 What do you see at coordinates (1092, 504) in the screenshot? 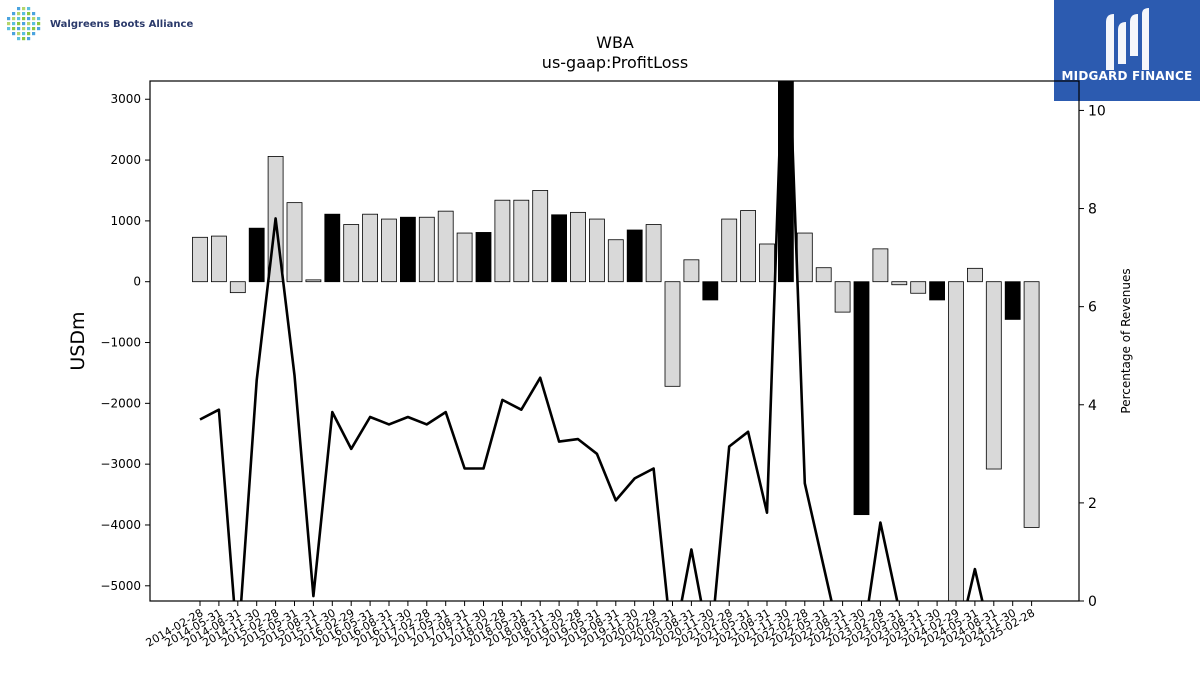
I see `y2-tick-label: 2` at bounding box center [1092, 504].